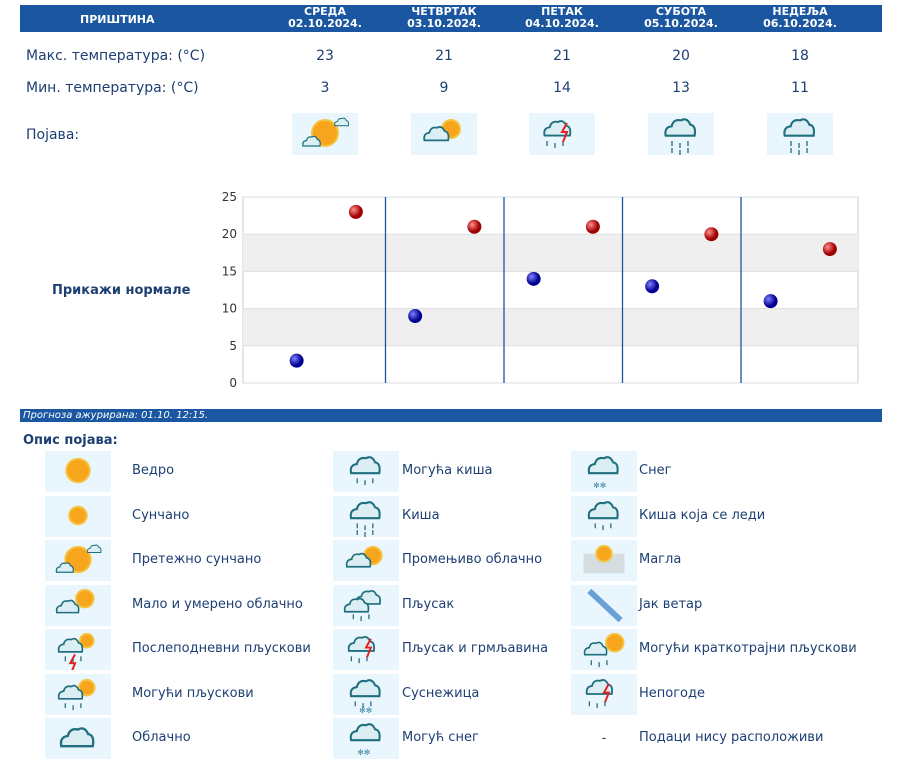 The image size is (900, 768). I want to click on possible-showers-icon, so click(78, 694).